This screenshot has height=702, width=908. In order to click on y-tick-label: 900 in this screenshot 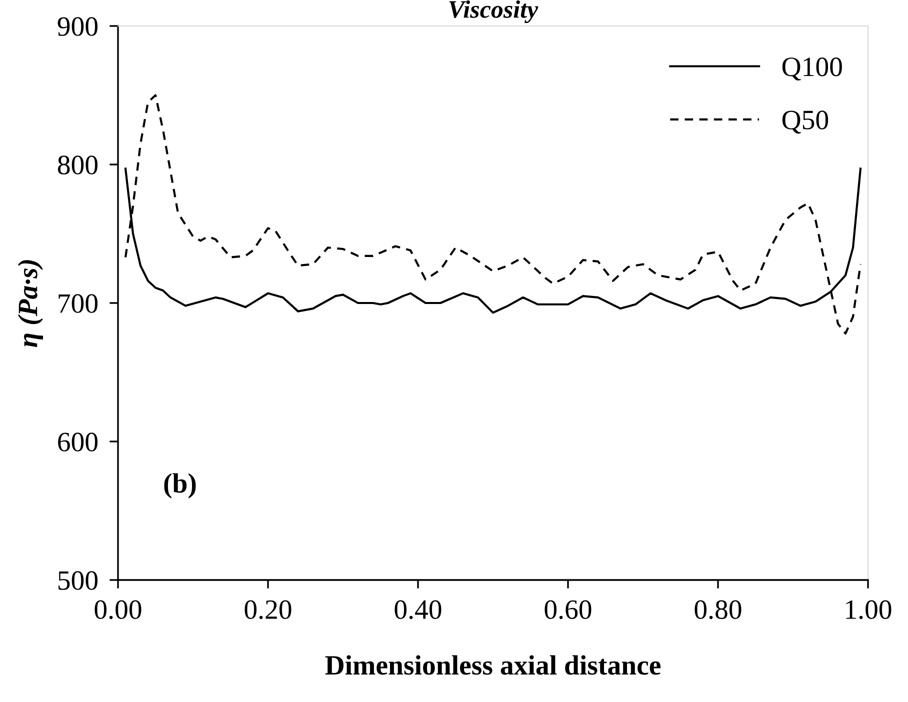, I will do `click(78, 26)`.